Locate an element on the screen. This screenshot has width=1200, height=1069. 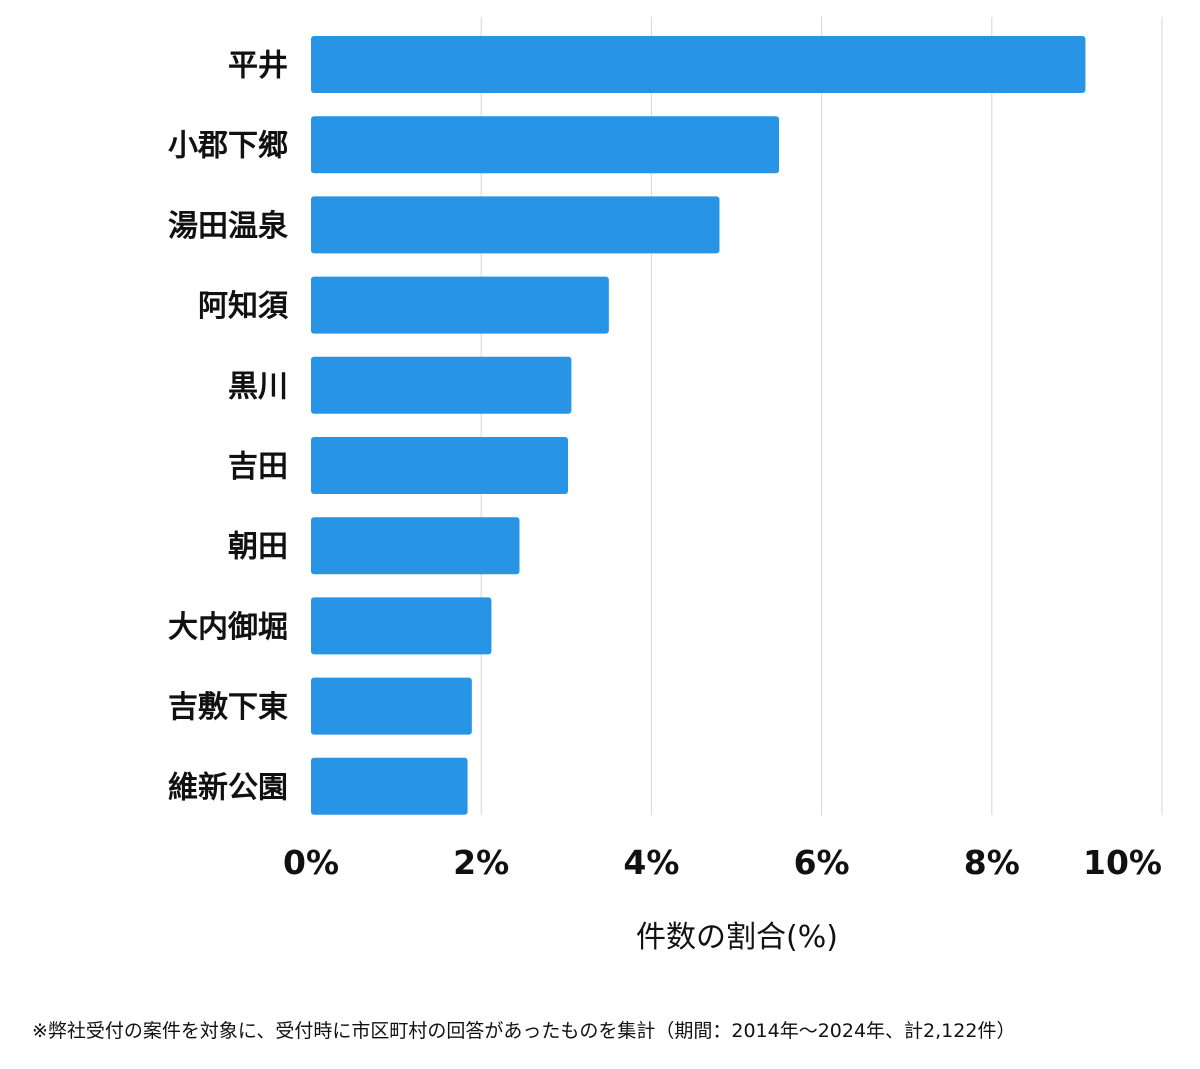
category-label: 平井 is located at coordinates (258, 66).